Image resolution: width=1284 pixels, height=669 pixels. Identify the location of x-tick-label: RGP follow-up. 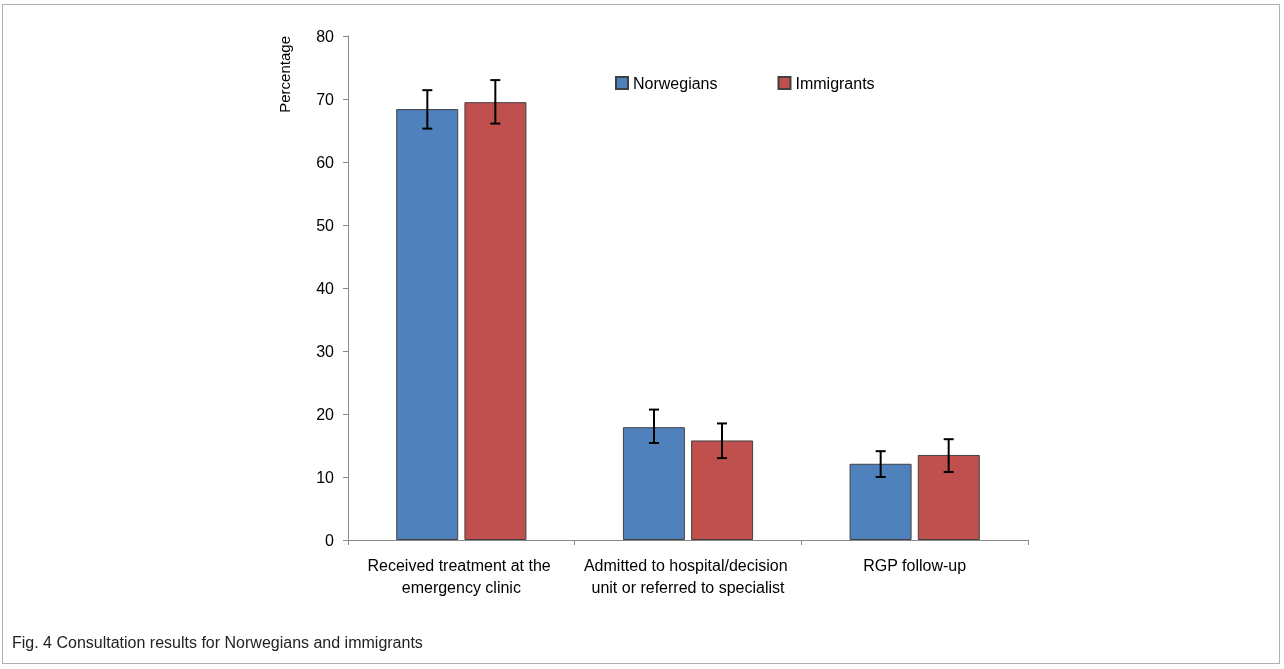
(915, 565).